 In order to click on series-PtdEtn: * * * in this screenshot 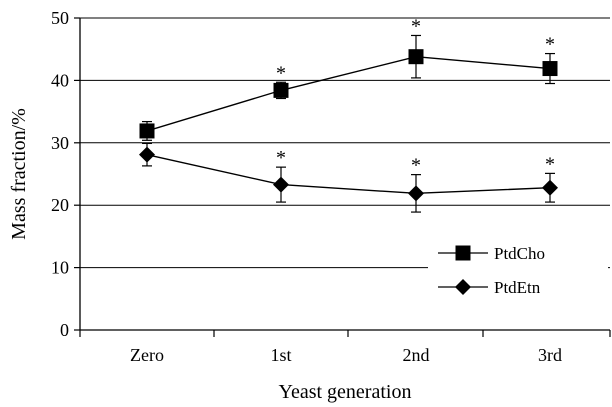, I will do `click(348, 177)`.